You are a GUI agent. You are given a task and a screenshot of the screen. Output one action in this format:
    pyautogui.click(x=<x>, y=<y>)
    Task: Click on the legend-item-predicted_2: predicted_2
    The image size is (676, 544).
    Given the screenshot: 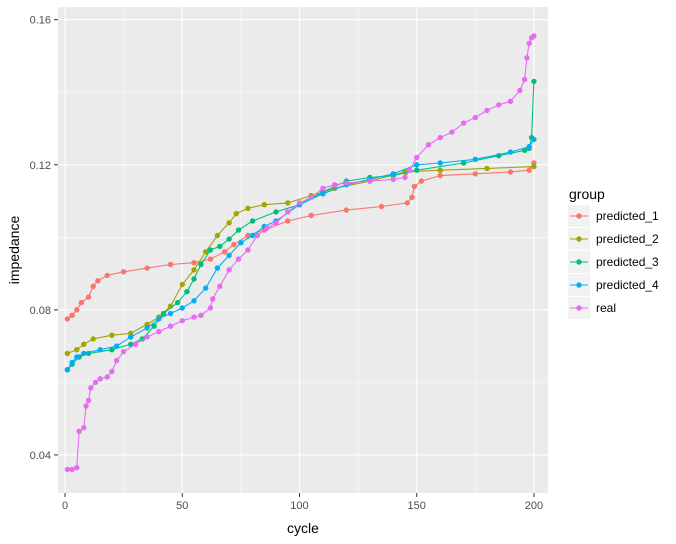 What is the action you would take?
    pyautogui.click(x=613, y=239)
    